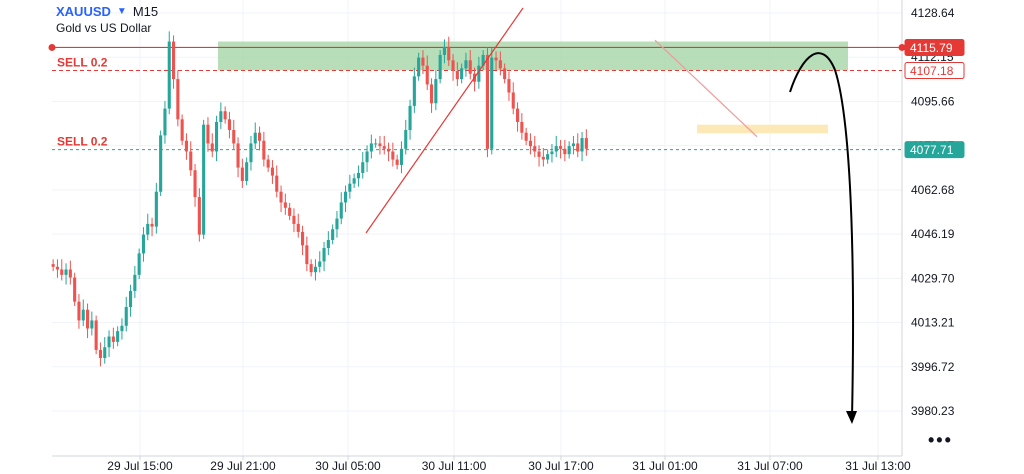  I want to click on symbol-dropdown-icon: ▼, so click(121, 11).